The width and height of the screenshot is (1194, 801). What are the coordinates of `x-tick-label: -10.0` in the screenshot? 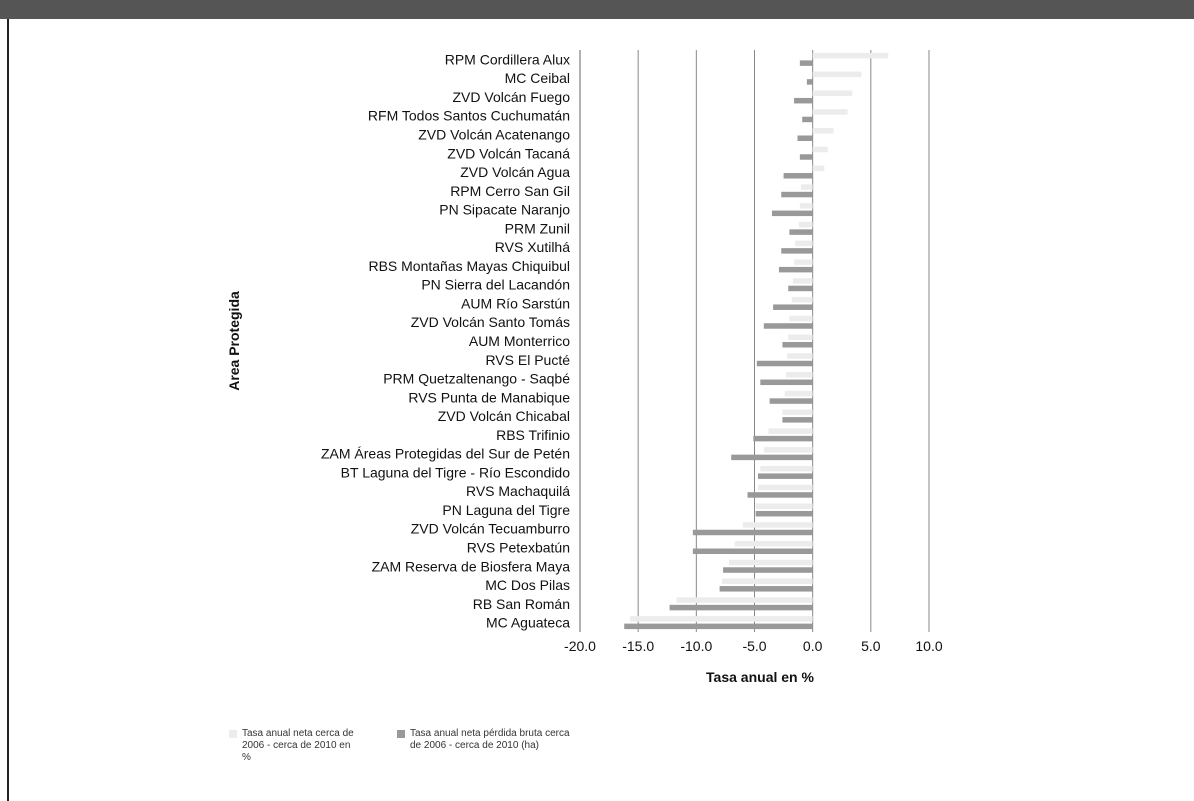 It's located at (696, 646).